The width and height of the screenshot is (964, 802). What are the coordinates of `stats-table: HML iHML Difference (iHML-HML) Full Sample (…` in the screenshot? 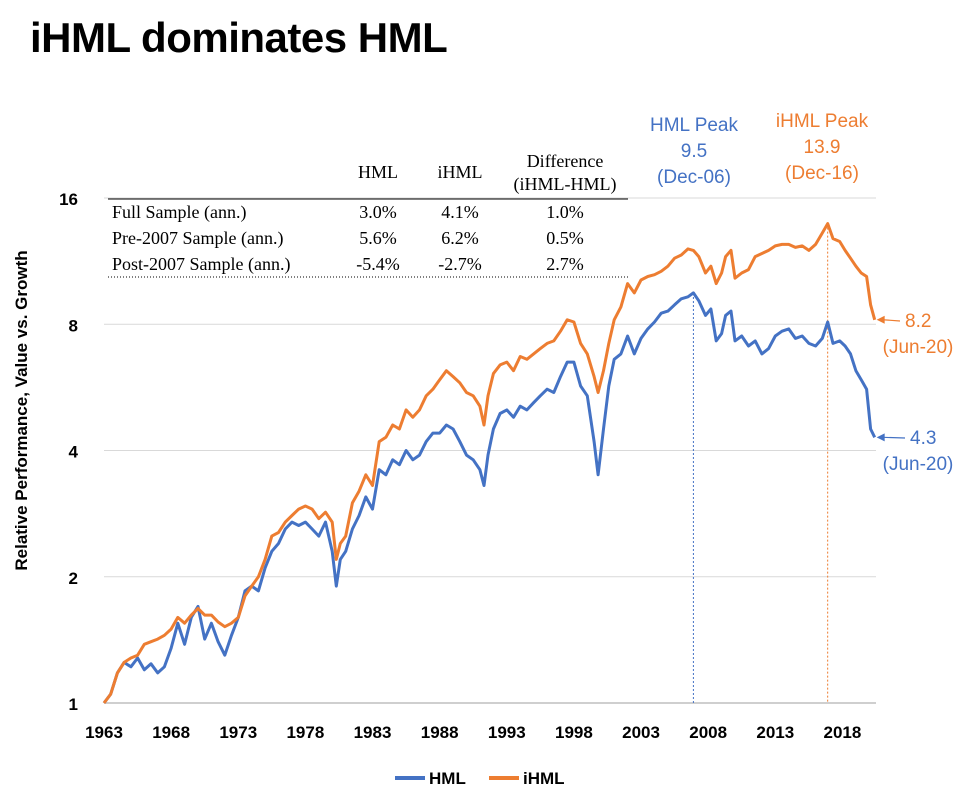 It's located at (368, 214).